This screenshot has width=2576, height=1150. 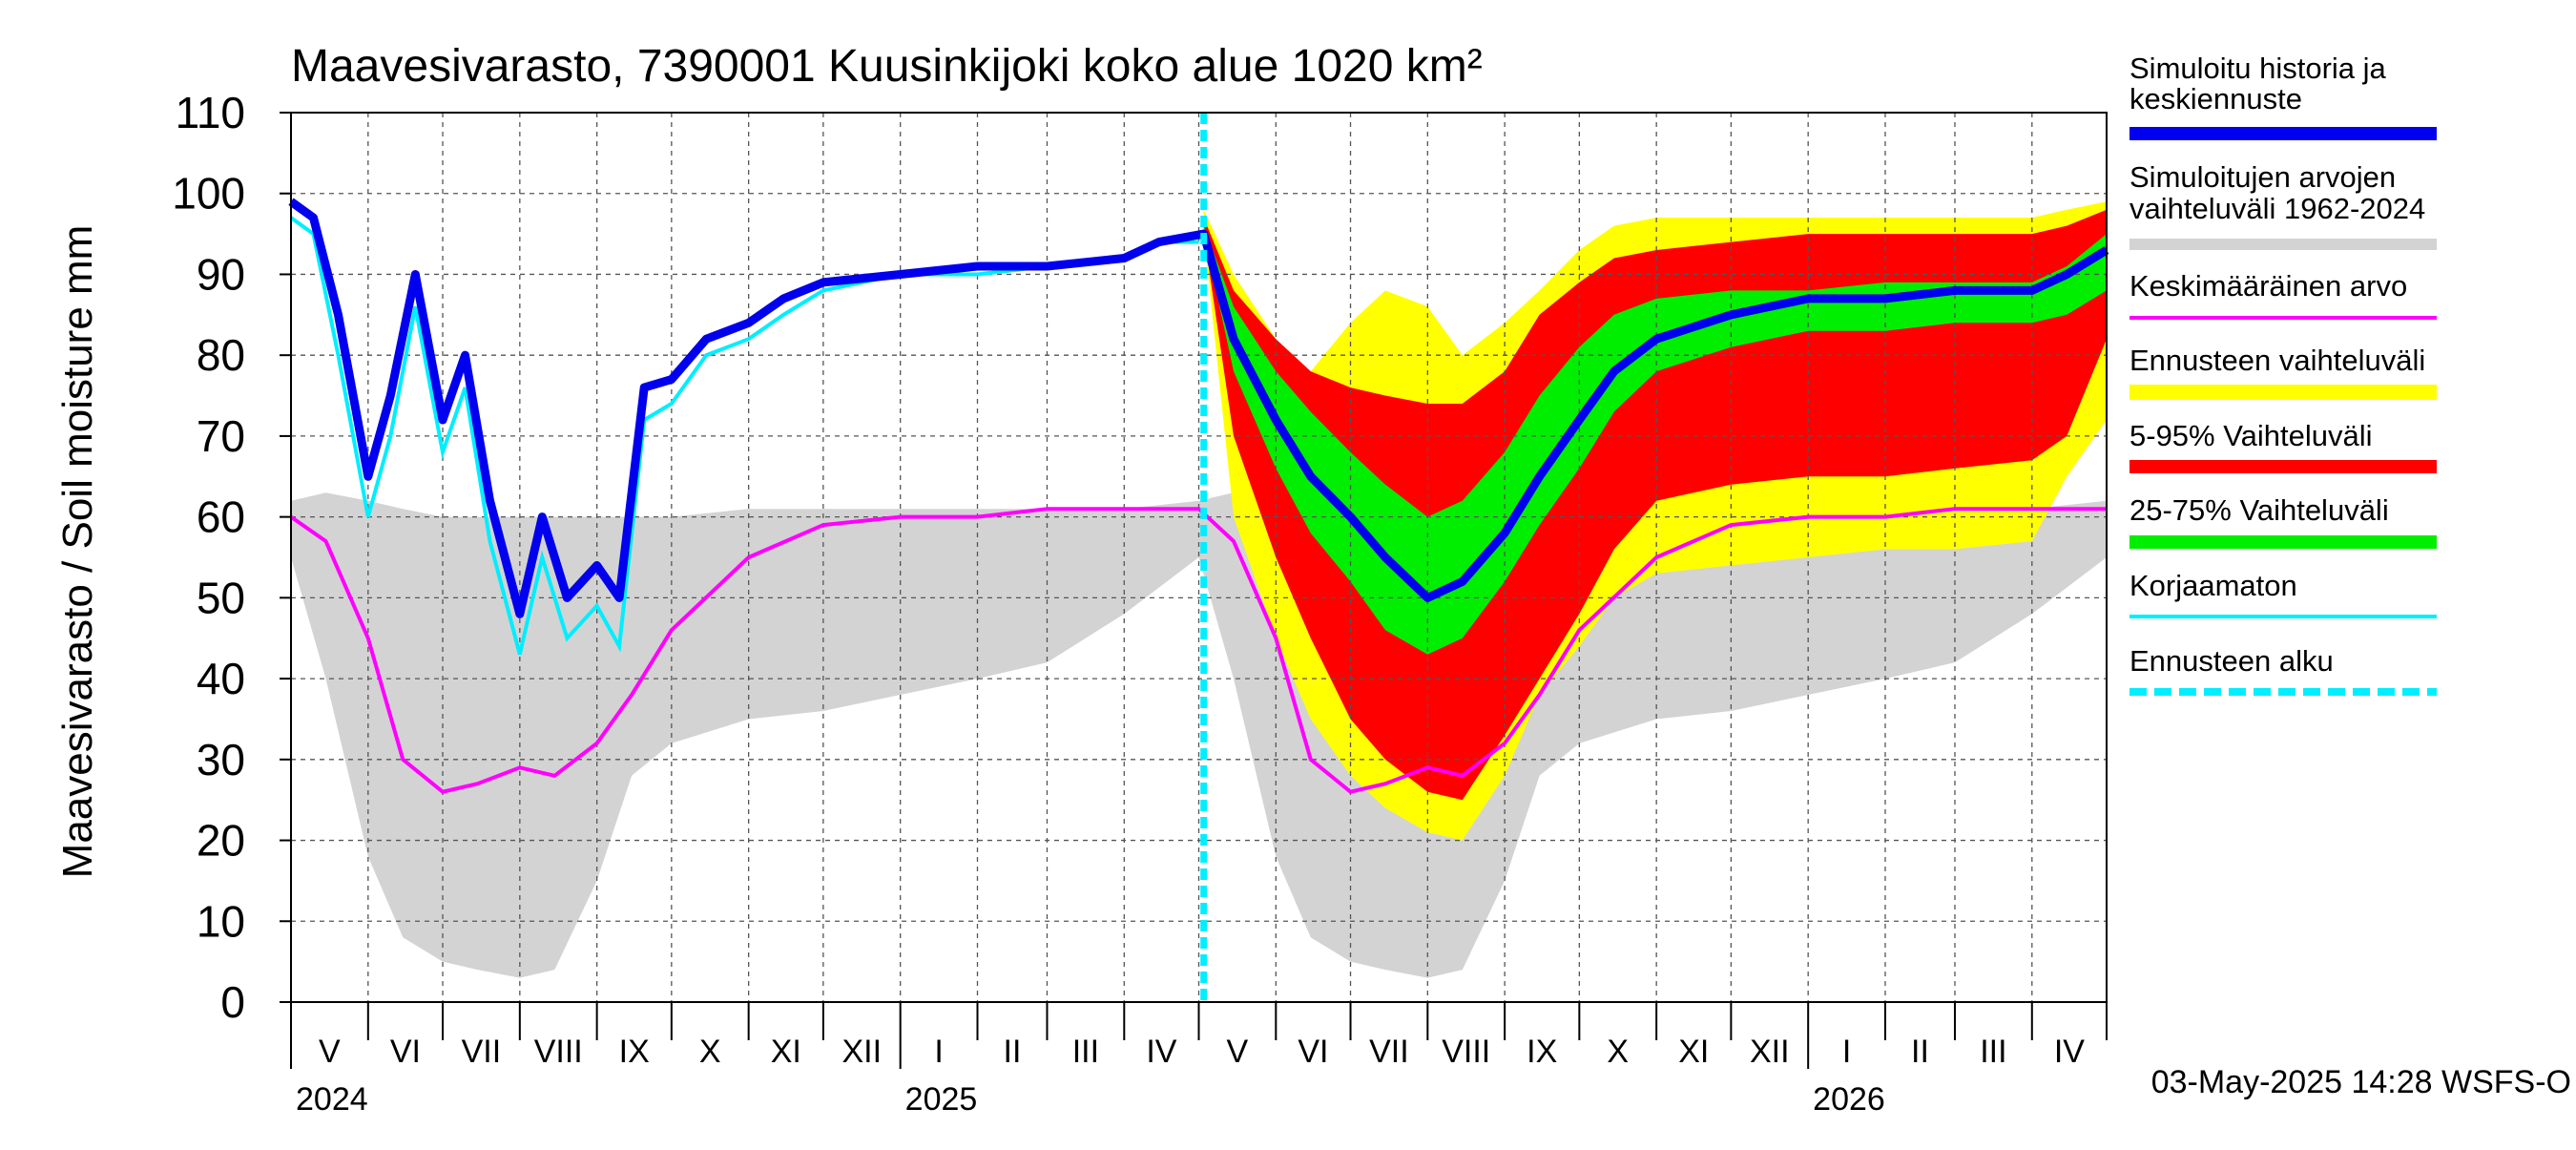 What do you see at coordinates (221, 517) in the screenshot?
I see `y-tick-label: 60` at bounding box center [221, 517].